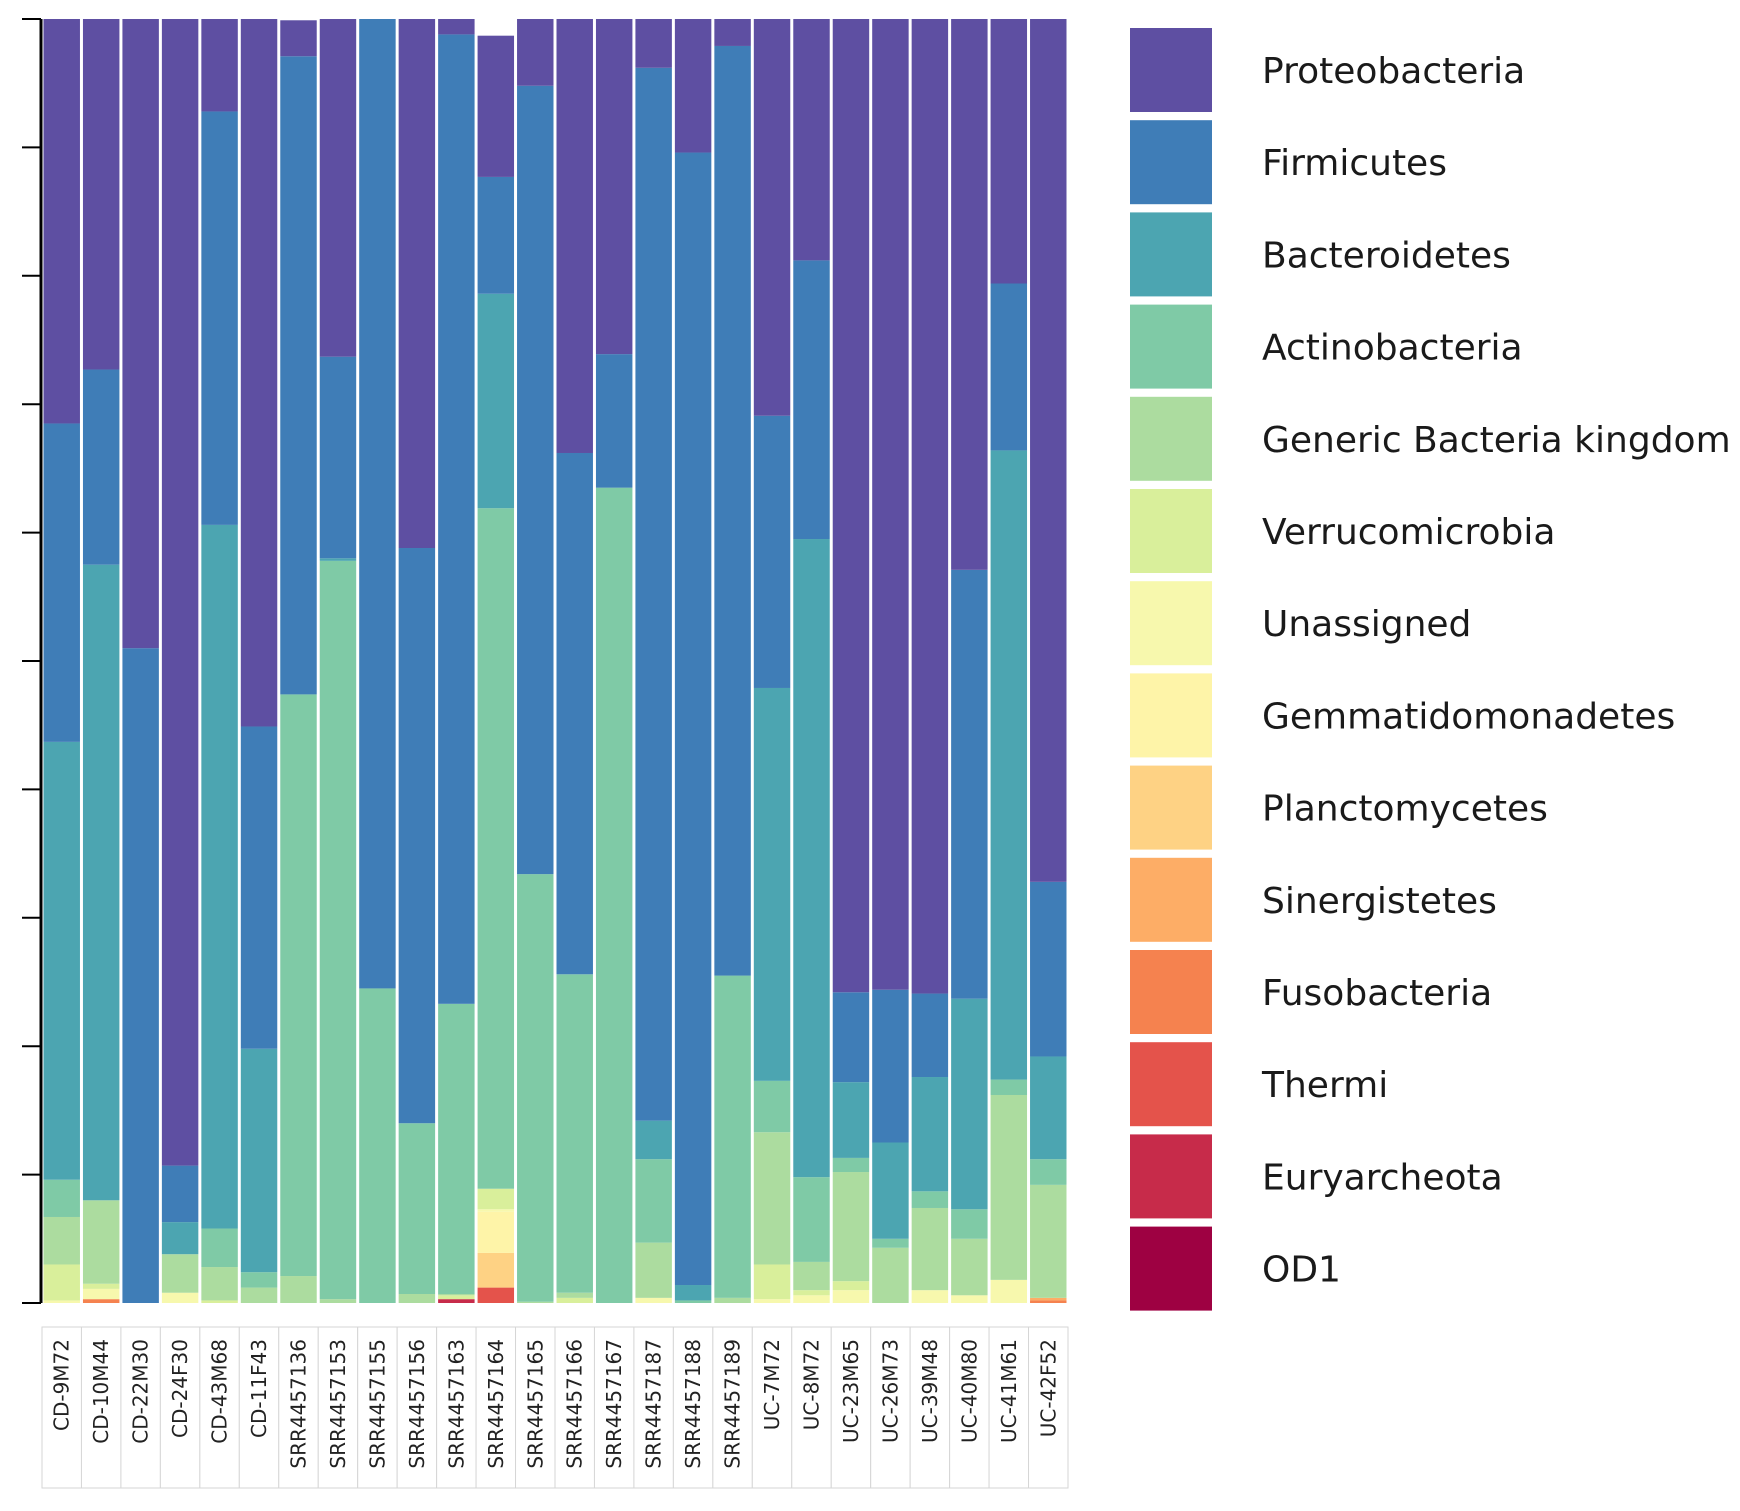 The width and height of the screenshot is (1740, 1511). Describe the element at coordinates (1405, 809) in the screenshot. I see `legend-label: Planctomycetes` at that location.